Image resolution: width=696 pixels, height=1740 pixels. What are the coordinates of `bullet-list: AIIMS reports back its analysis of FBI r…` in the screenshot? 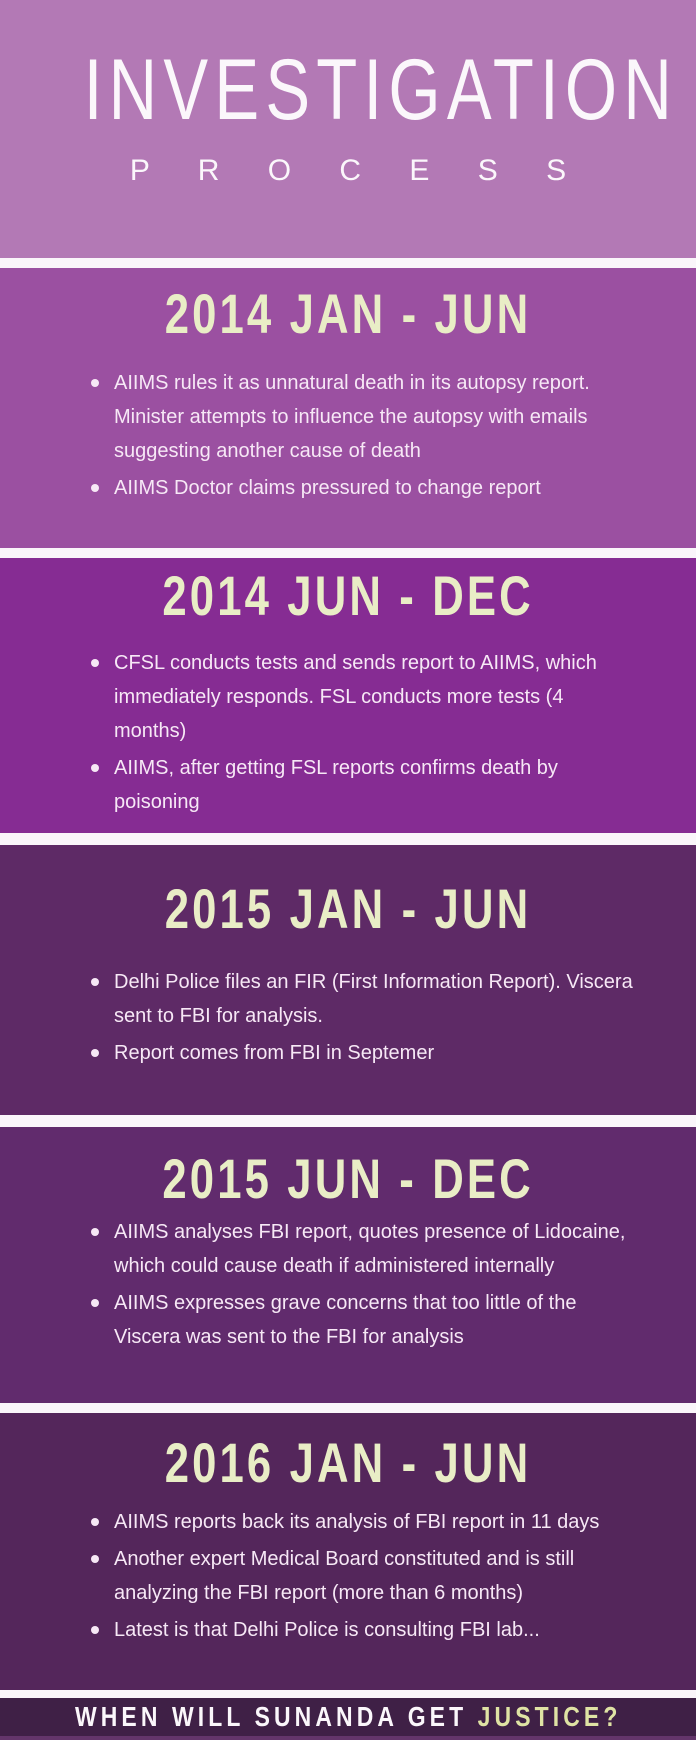 It's located at (348, 1576).